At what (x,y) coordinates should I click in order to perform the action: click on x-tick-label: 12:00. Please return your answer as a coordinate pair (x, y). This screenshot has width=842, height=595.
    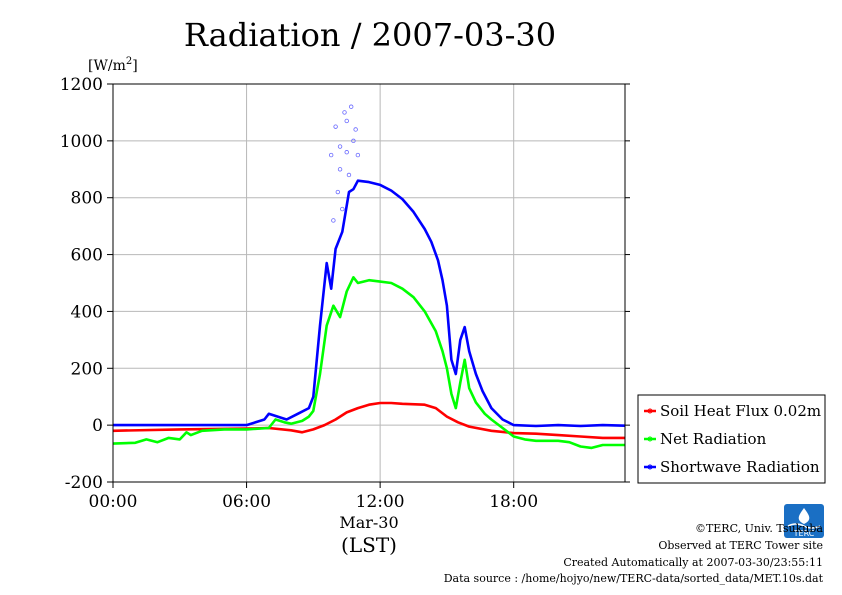
    Looking at the image, I should click on (380, 502).